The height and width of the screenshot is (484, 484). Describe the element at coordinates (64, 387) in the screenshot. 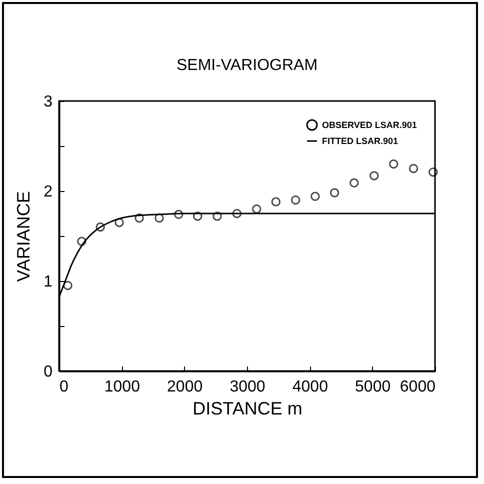

I see `x-tick-label: 0` at that location.